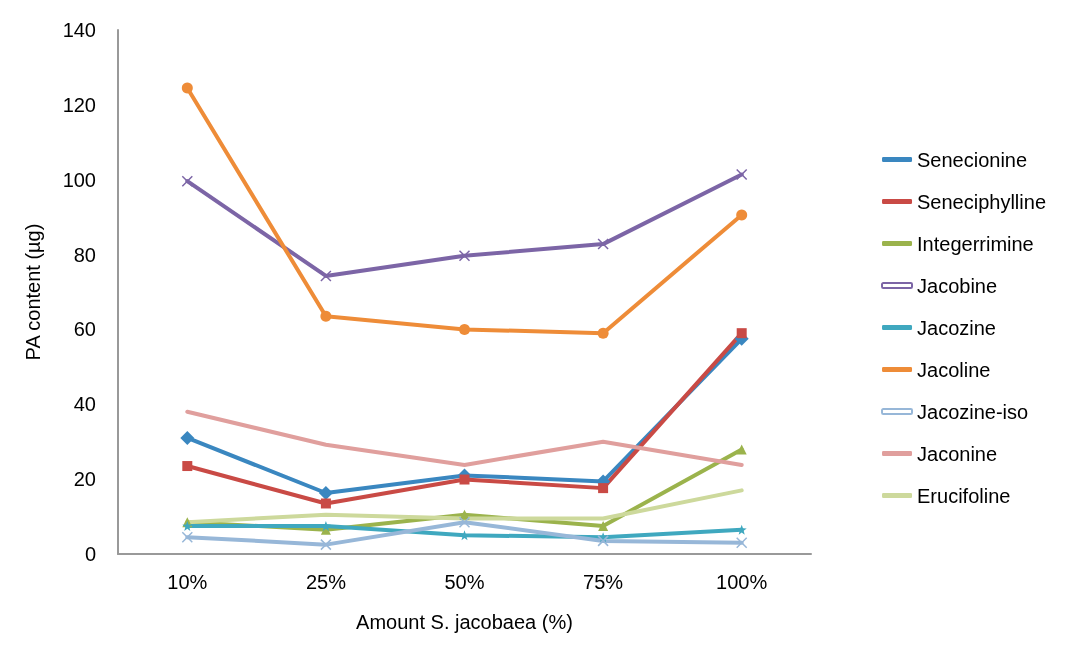 The height and width of the screenshot is (655, 1069). What do you see at coordinates (957, 285) in the screenshot?
I see `legend-label: Jacobine` at bounding box center [957, 285].